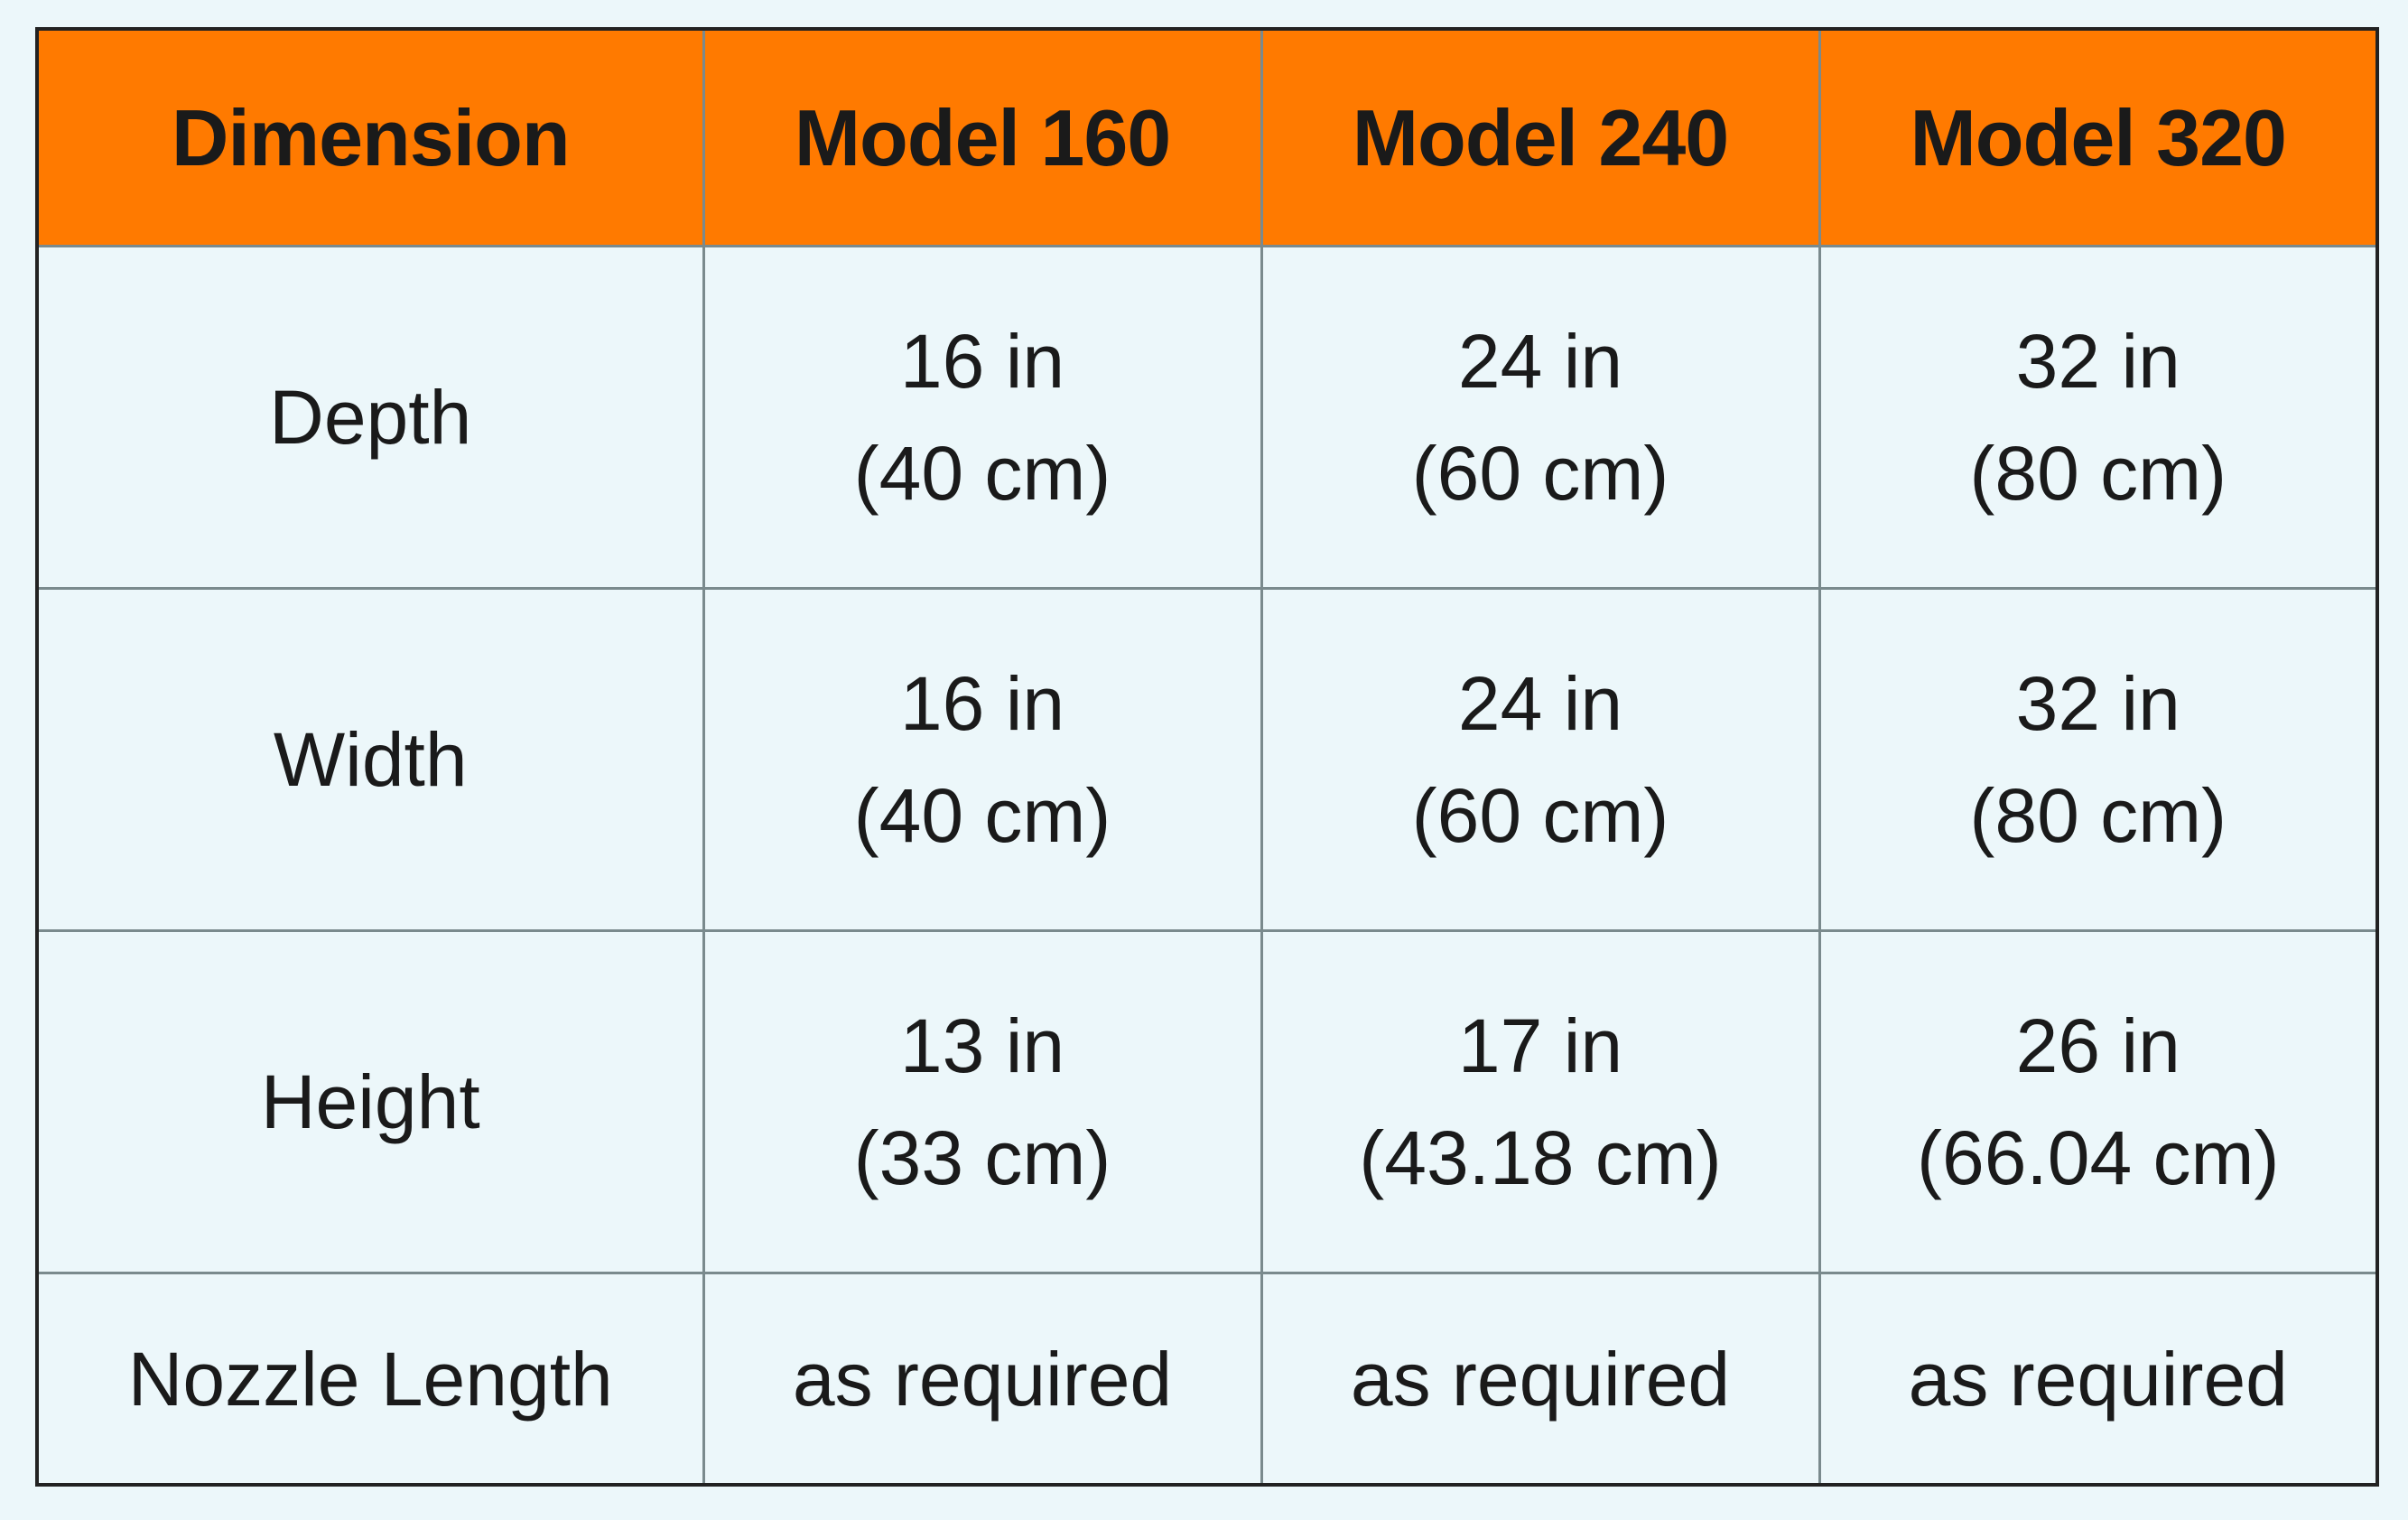 The height and width of the screenshot is (1520, 2408). Describe the element at coordinates (2098, 1157) in the screenshot. I see `cell-metric: (66.04 cm)` at that location.